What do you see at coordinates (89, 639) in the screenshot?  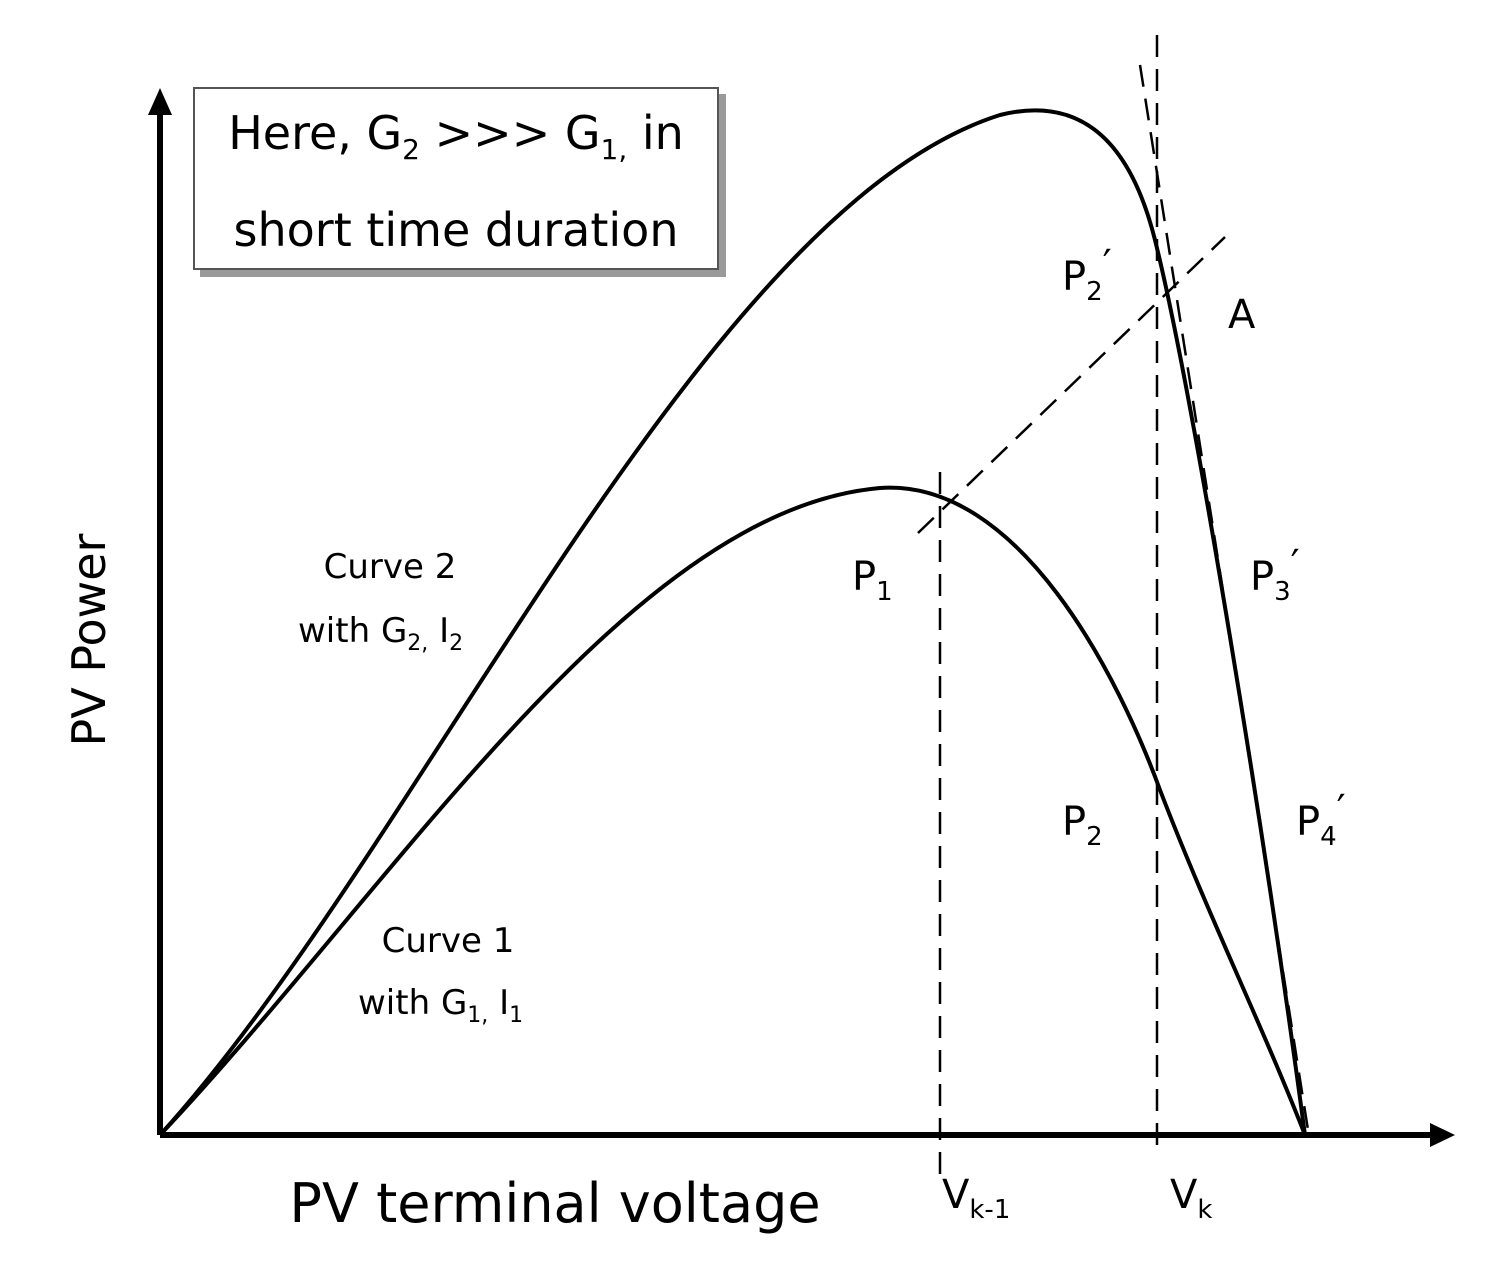 I see `y-axis-label: PV Power` at bounding box center [89, 639].